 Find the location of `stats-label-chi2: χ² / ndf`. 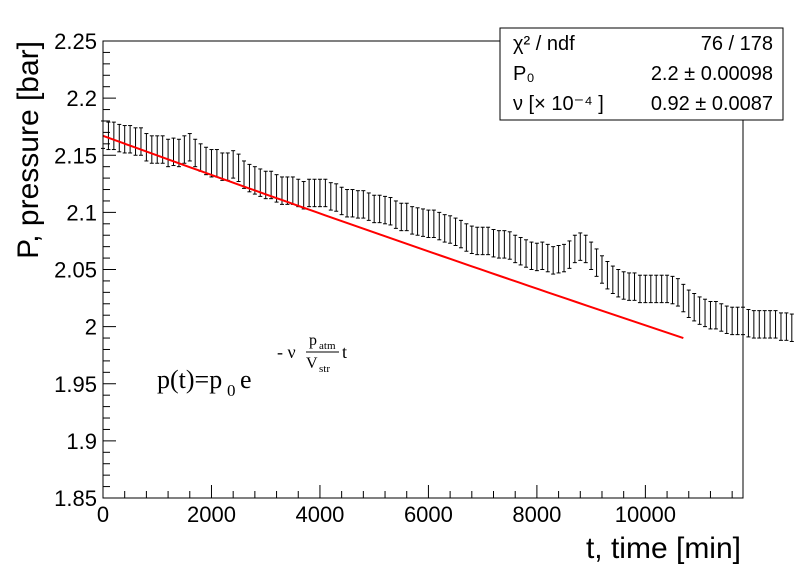

stats-label-chi2: χ² / ndf is located at coordinates (544, 44).